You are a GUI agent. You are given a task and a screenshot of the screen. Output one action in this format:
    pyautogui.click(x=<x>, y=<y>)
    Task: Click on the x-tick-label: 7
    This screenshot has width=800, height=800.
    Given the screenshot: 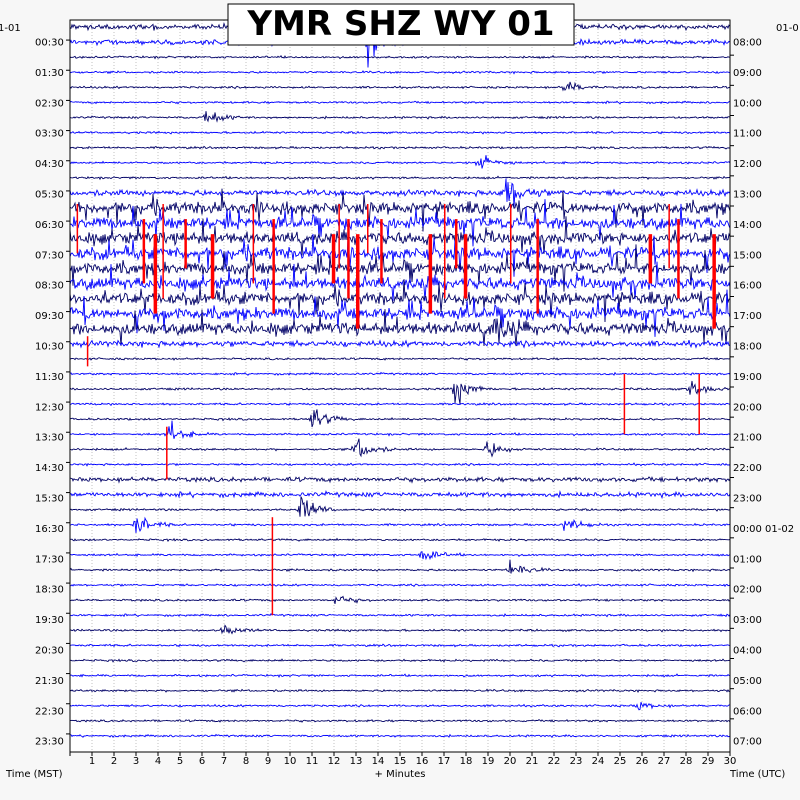 What is the action you would take?
    pyautogui.click(x=224, y=761)
    